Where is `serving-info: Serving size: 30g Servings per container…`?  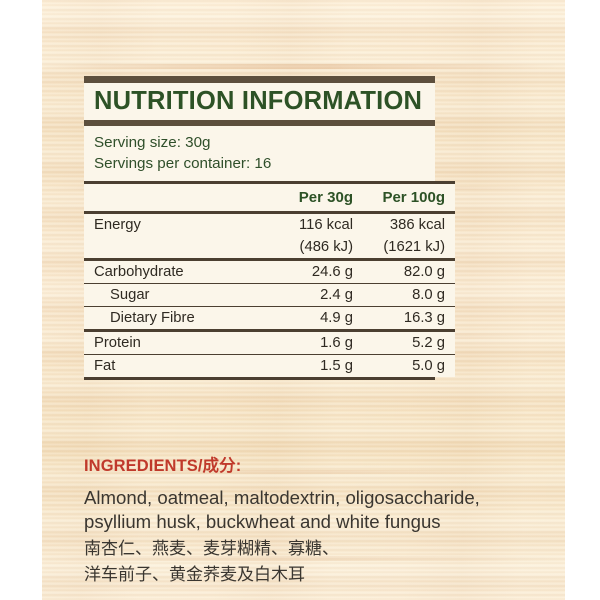
serving-info: Serving size: 30g Servings per container… is located at coordinates (259, 153).